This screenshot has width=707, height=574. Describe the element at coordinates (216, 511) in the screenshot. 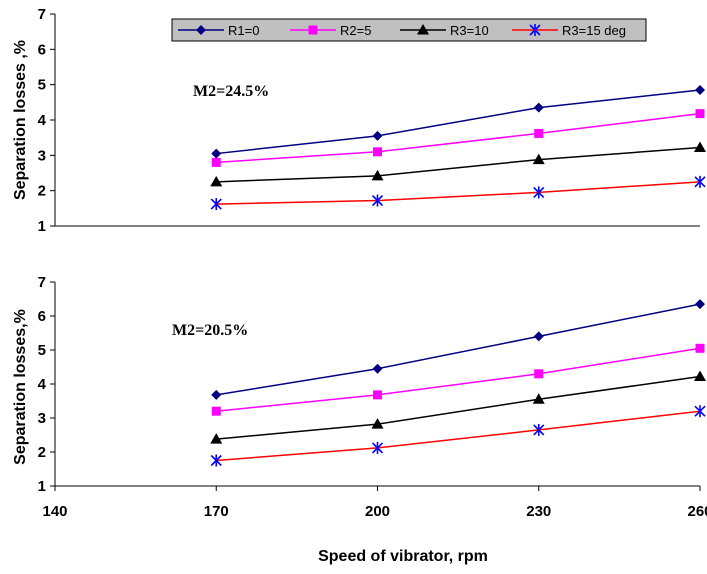

I see `x-tick-label: 170` at that location.